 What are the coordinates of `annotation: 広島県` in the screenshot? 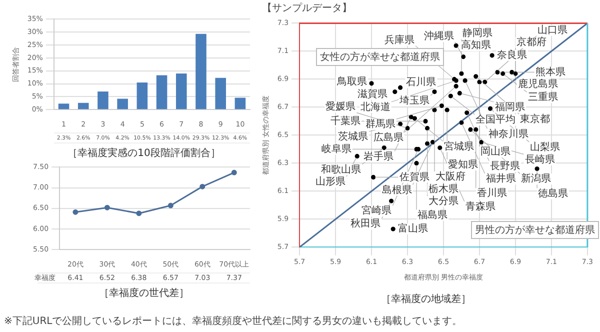 It's located at (388, 137).